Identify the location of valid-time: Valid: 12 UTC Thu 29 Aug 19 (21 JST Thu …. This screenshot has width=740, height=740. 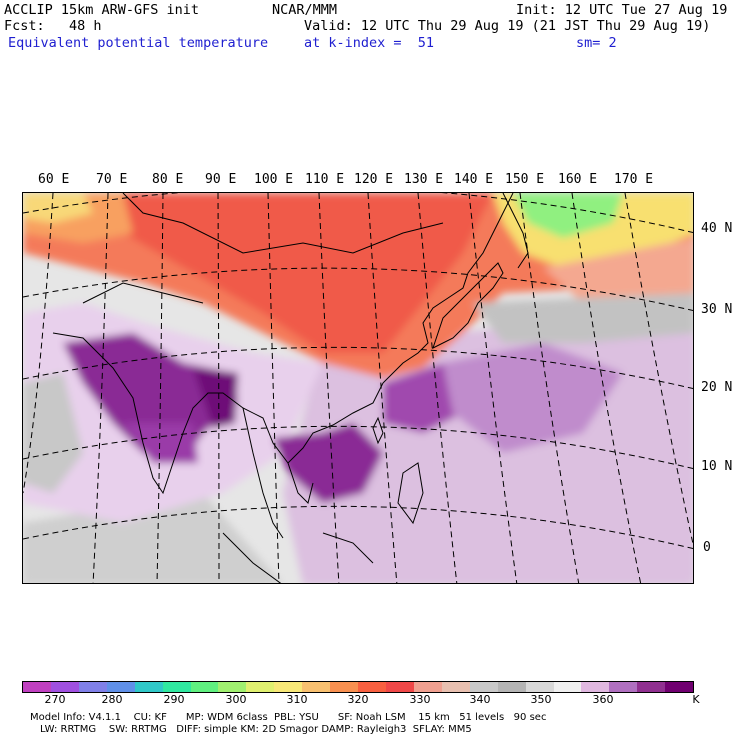
(507, 26).